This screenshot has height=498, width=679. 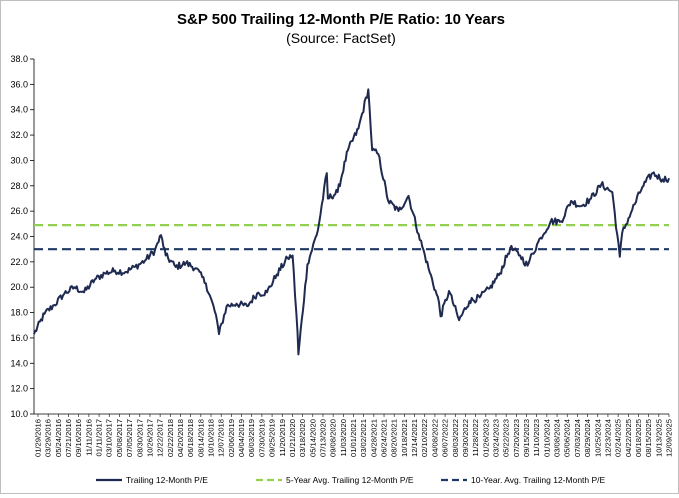 I want to click on x-tick-label: 09/30/2022, so click(x=465, y=438).